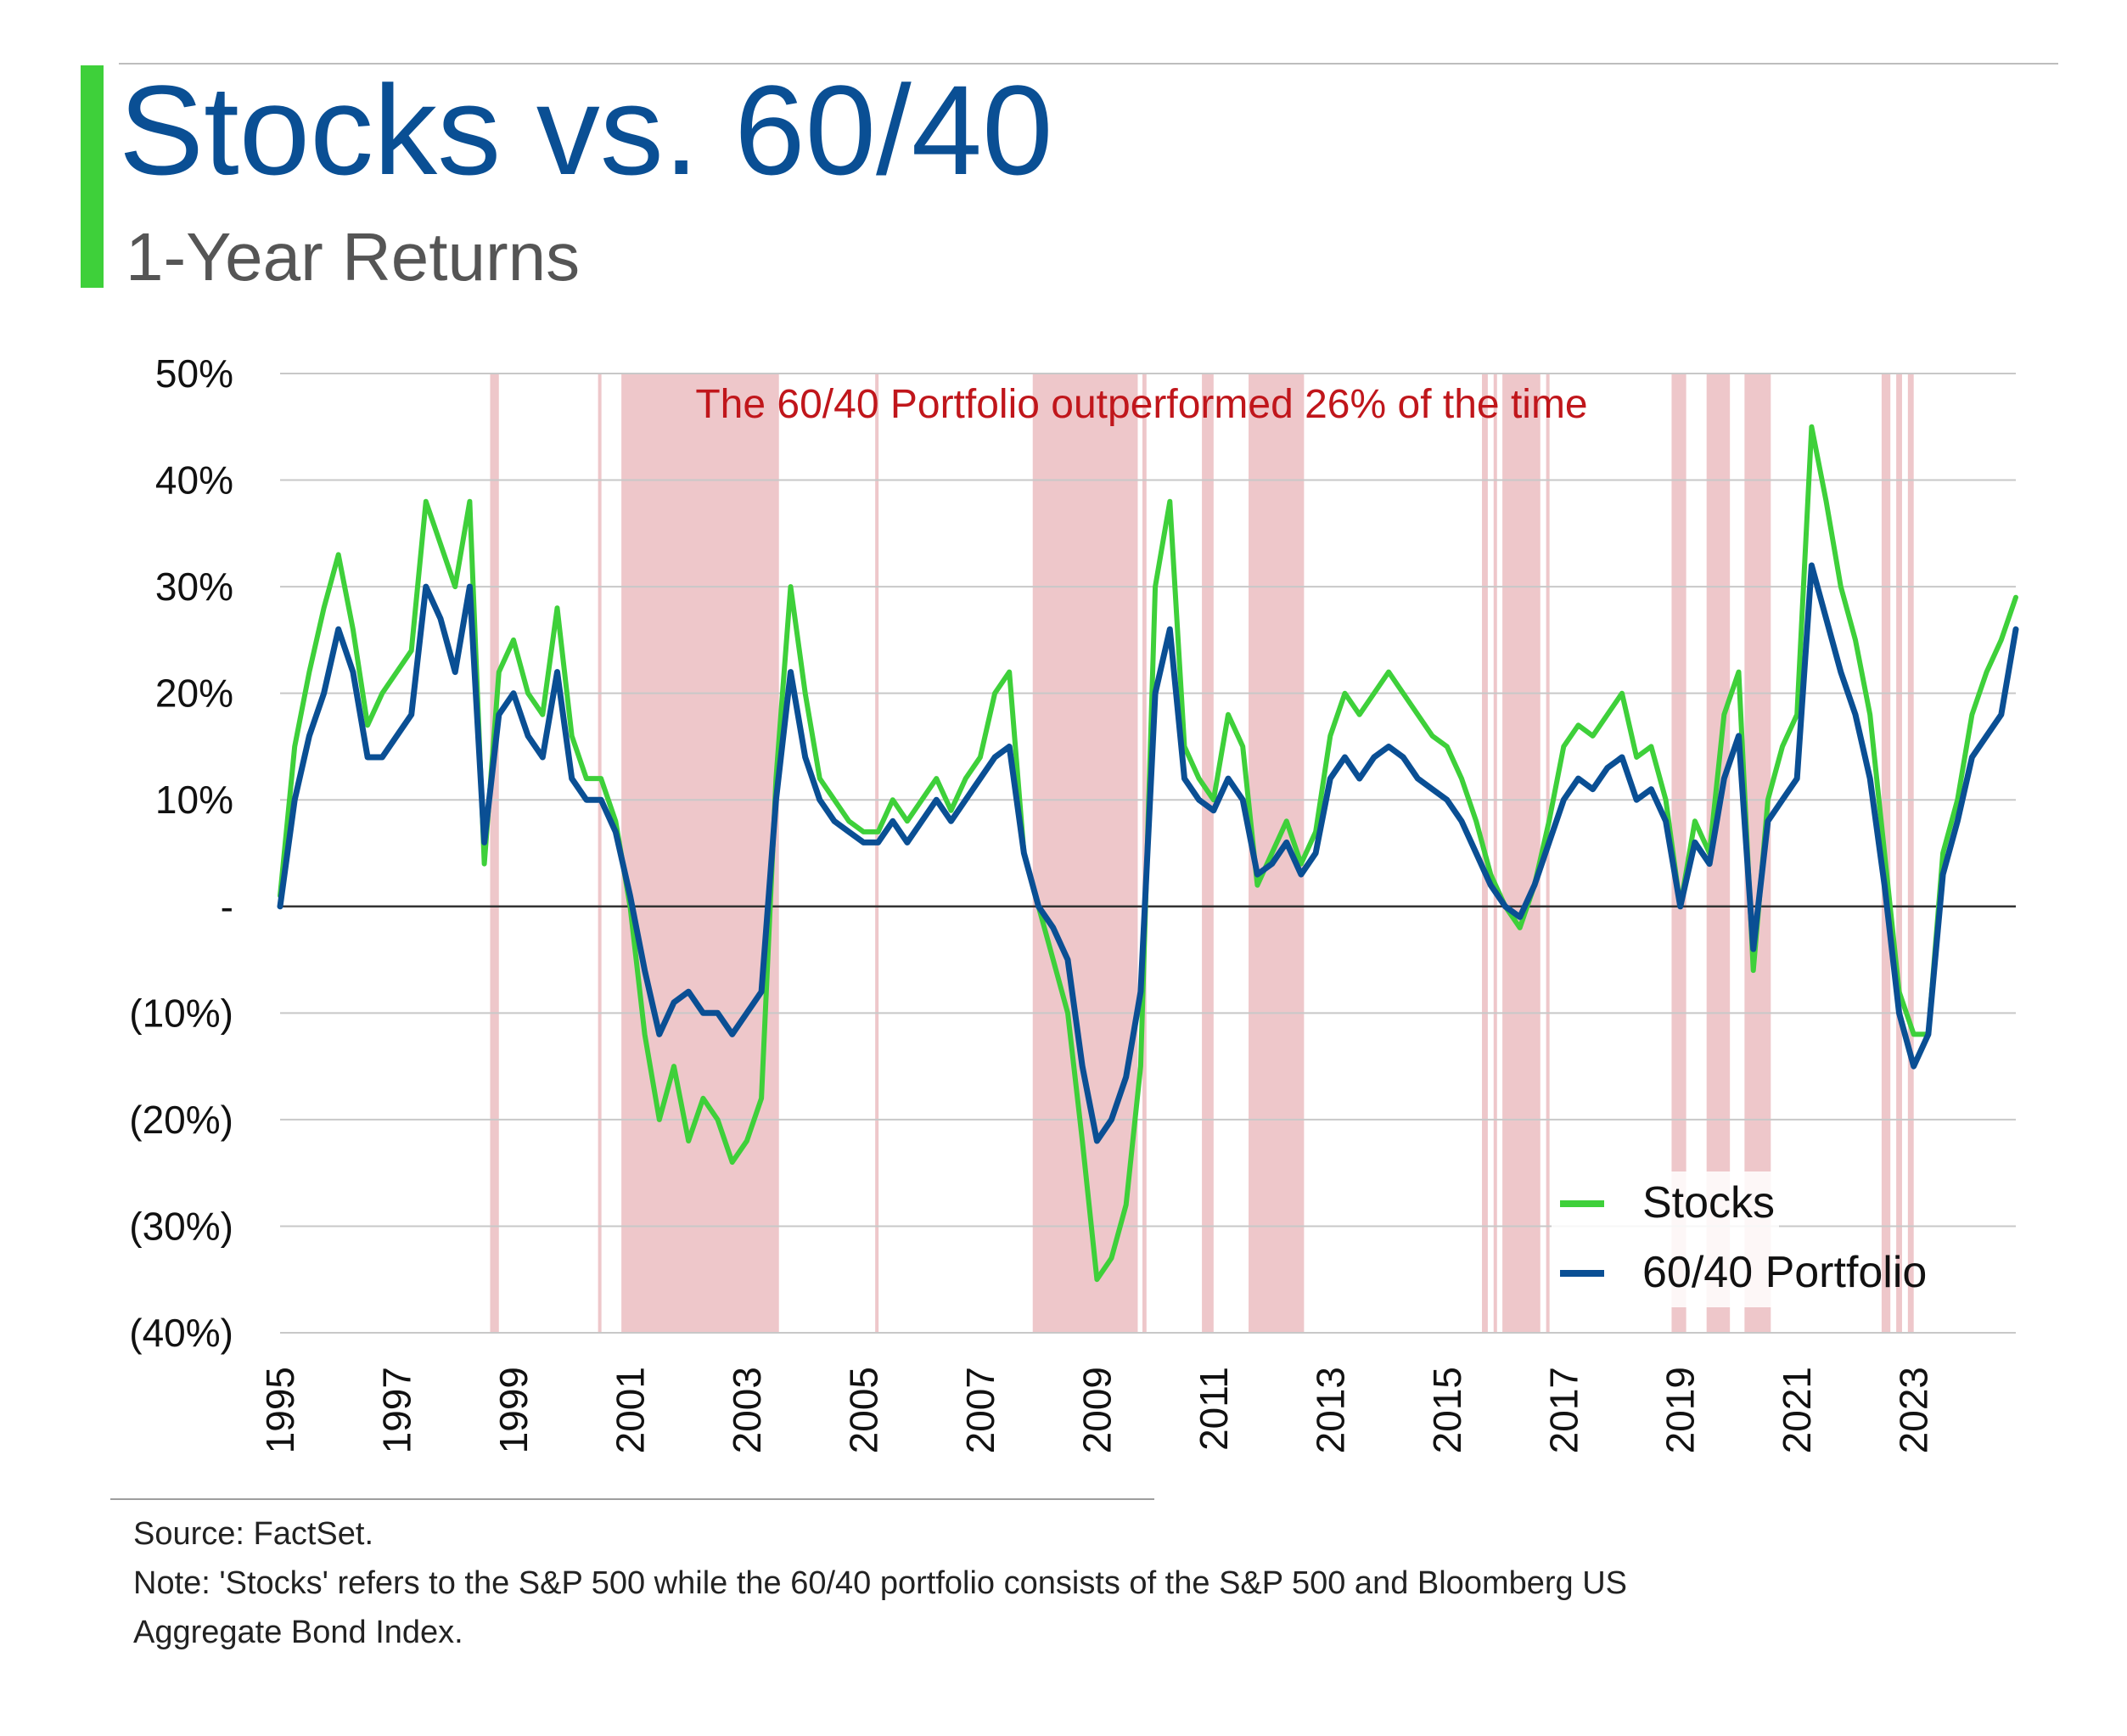 This screenshot has height=1736, width=2127. What do you see at coordinates (253, 1534) in the screenshot?
I see `source-note: Source: FactSet.` at bounding box center [253, 1534].